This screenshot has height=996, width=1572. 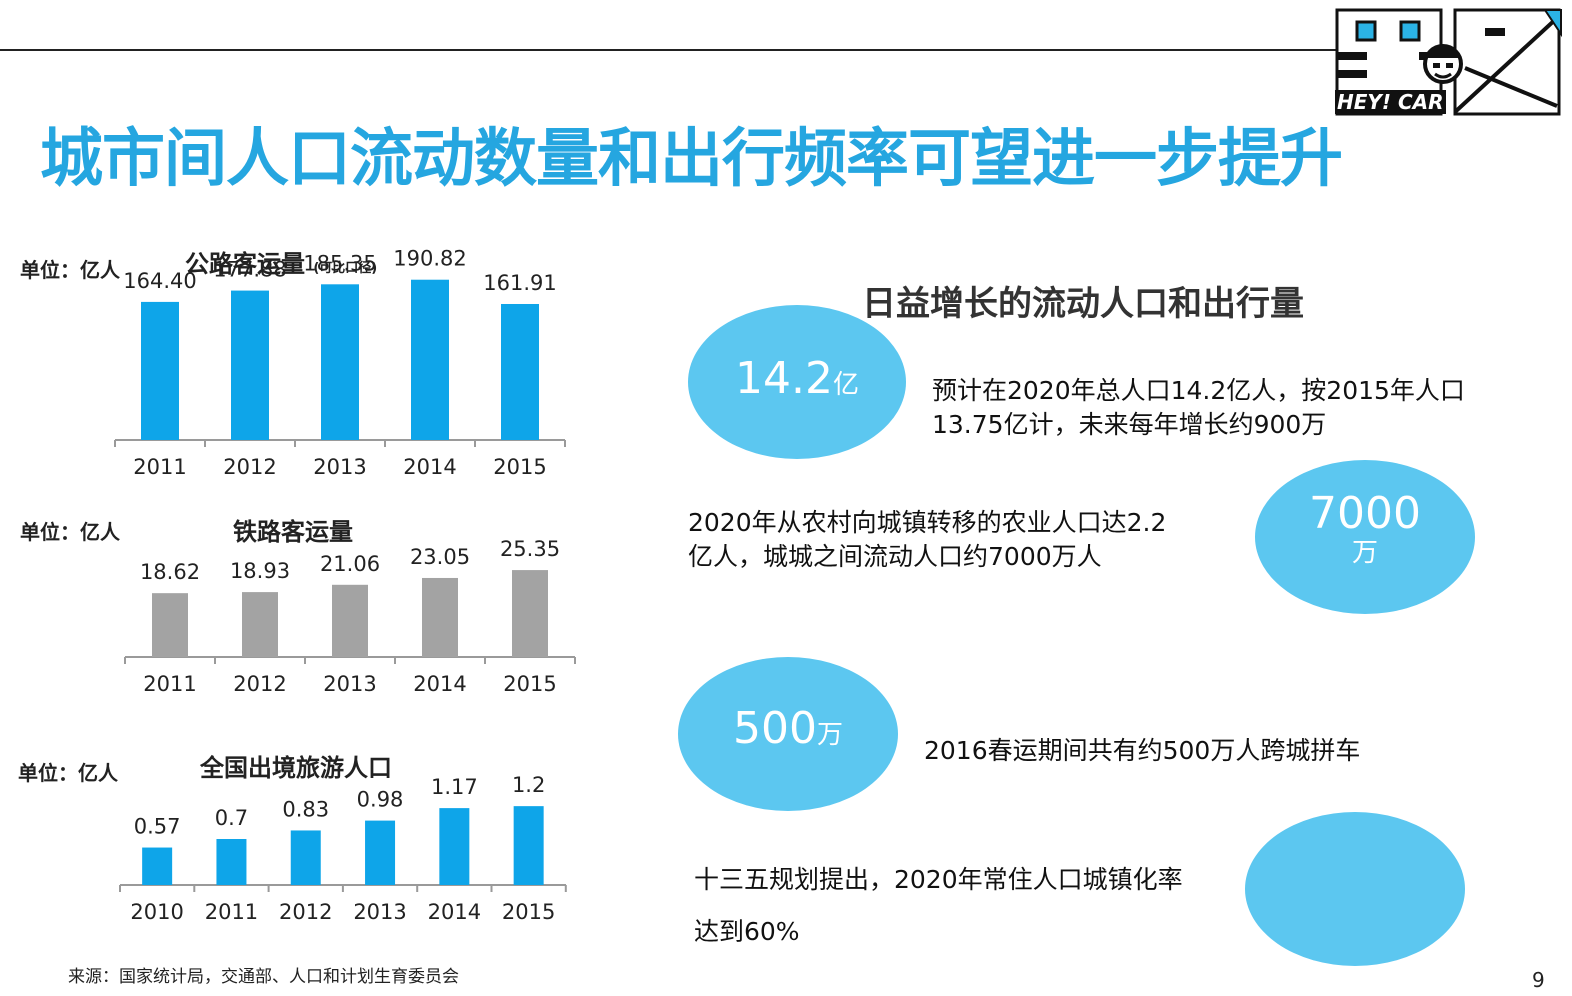 I want to click on chart1-subtitle: (可比口径), so click(x=345, y=268).